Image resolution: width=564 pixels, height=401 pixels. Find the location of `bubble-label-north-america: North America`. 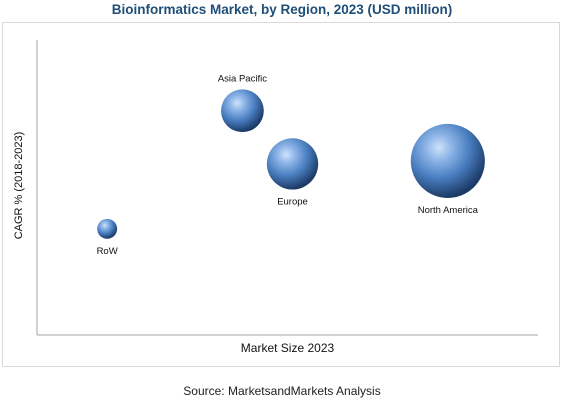

bubble-label-north-america: North America is located at coordinates (448, 210).